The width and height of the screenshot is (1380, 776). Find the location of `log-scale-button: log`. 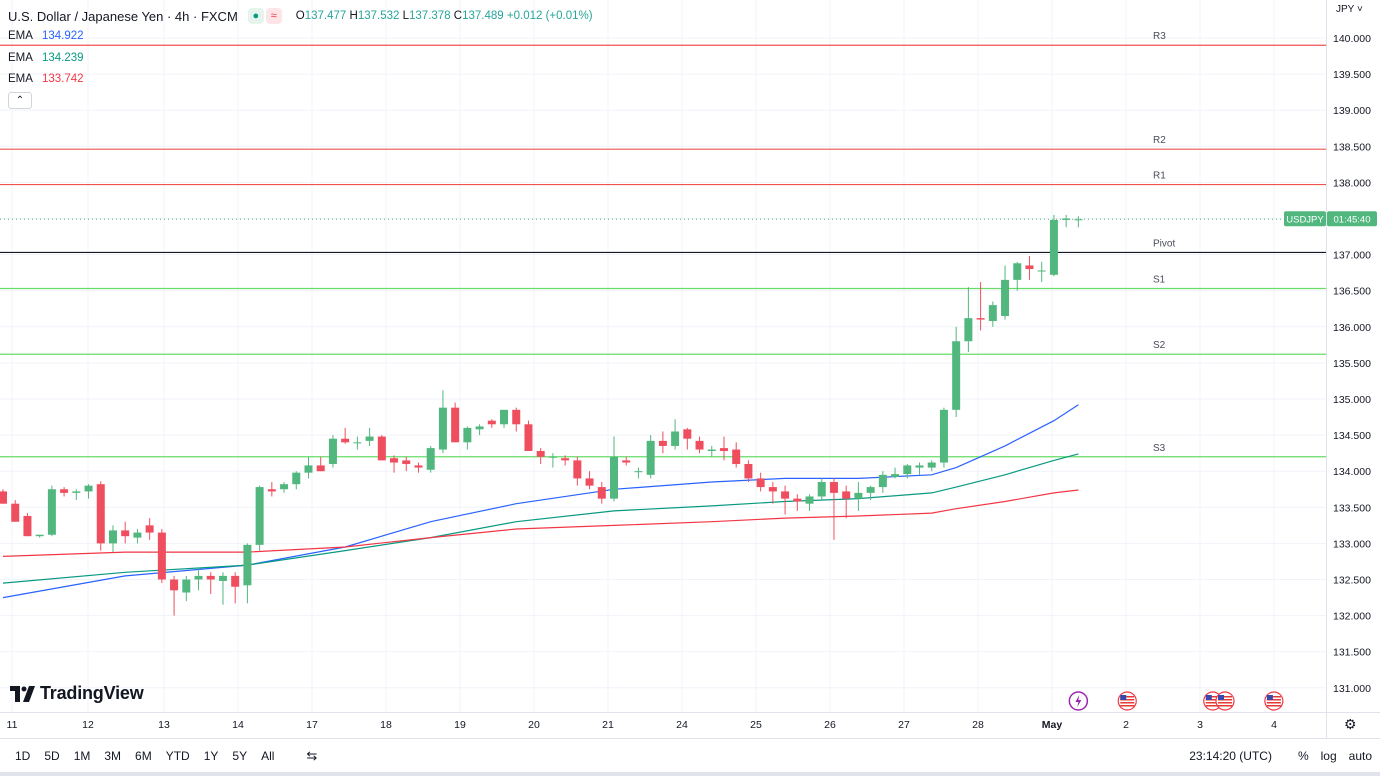

log-scale-button: log is located at coordinates (1328, 756).